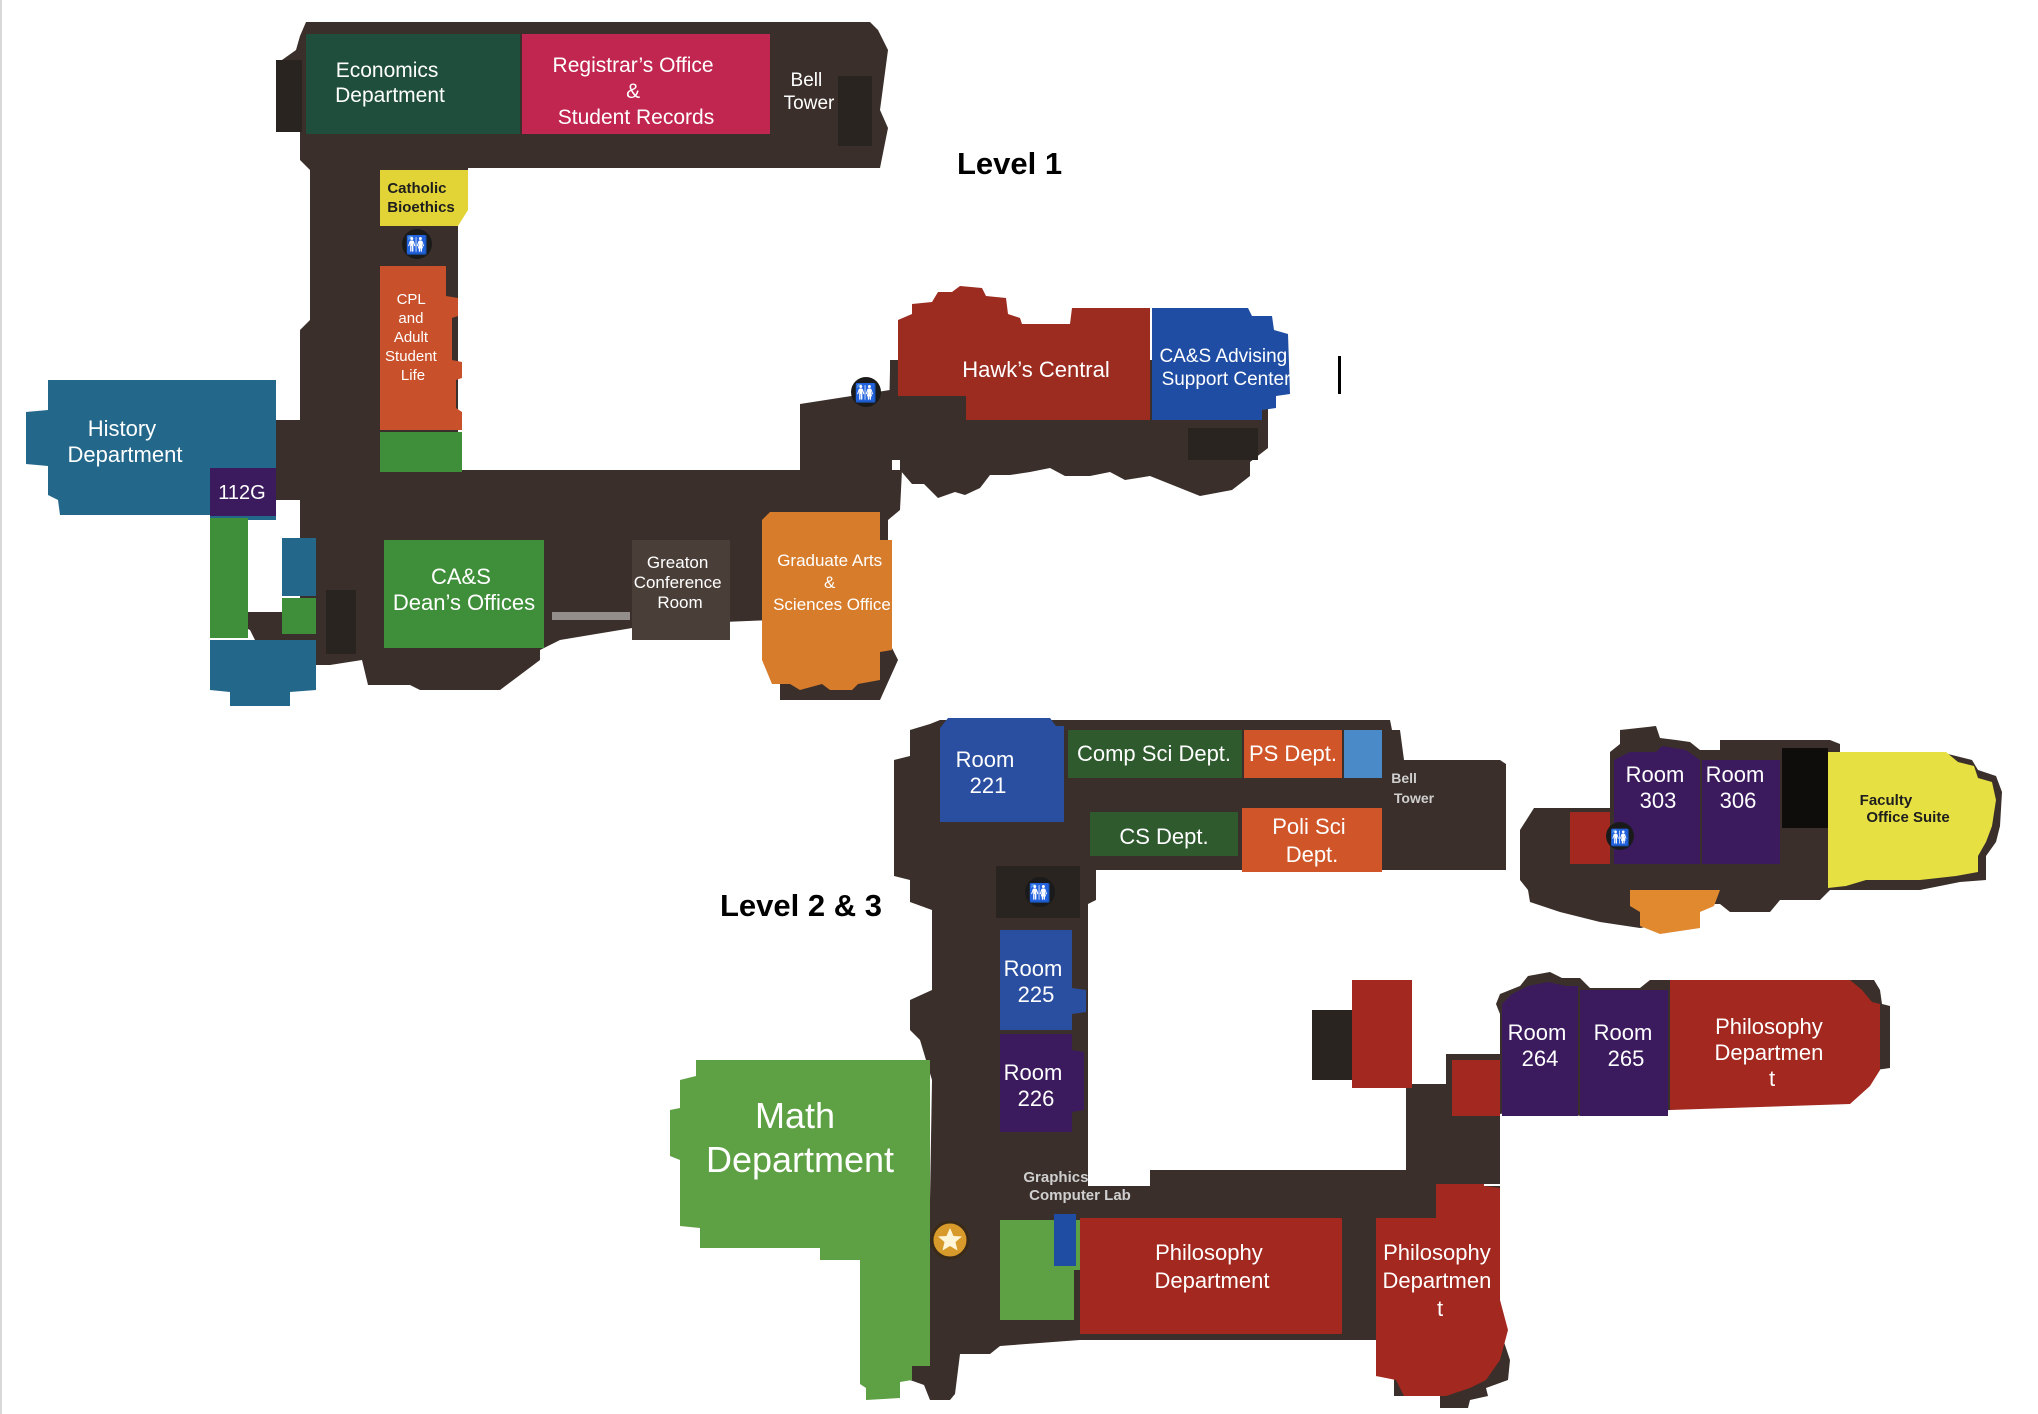 Image resolution: width=2038 pixels, height=1414 pixels. Describe the element at coordinates (1339, 375) in the screenshot. I see `text-cursor-mark` at that location.